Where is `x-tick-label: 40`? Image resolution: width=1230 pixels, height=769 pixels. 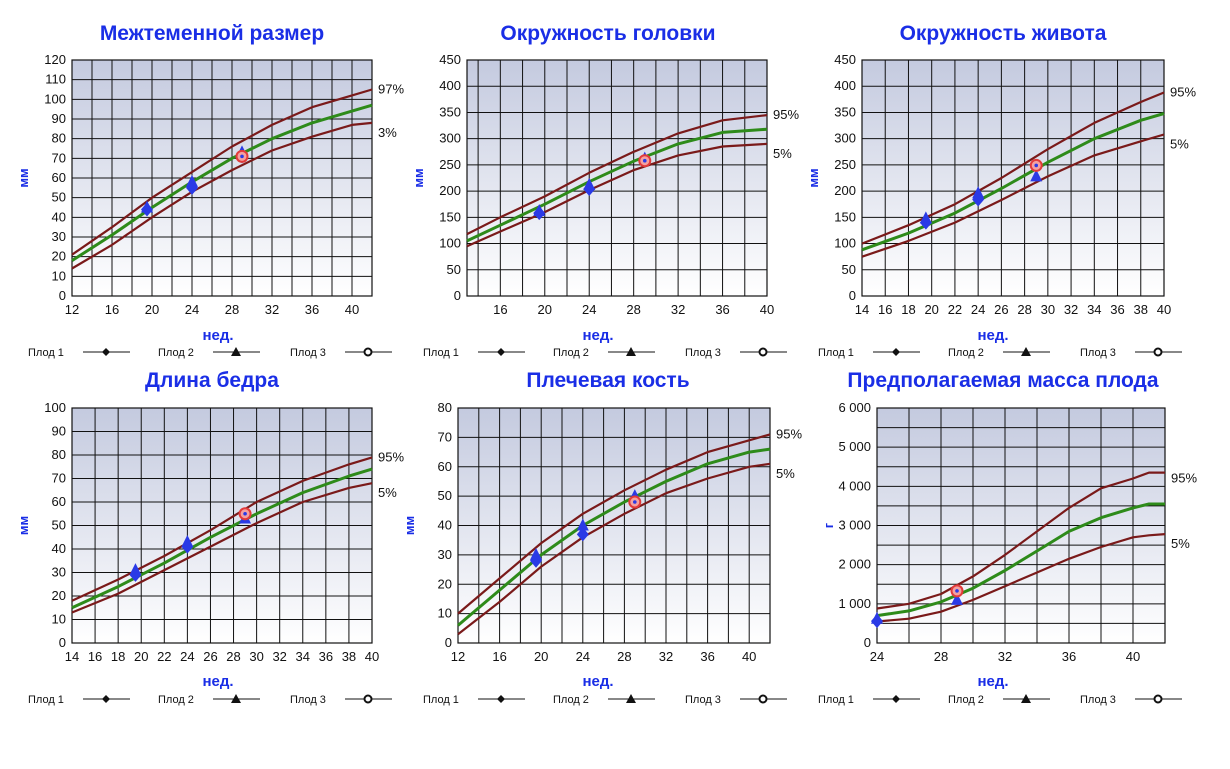 x-tick-label: 40 is located at coordinates (767, 309).